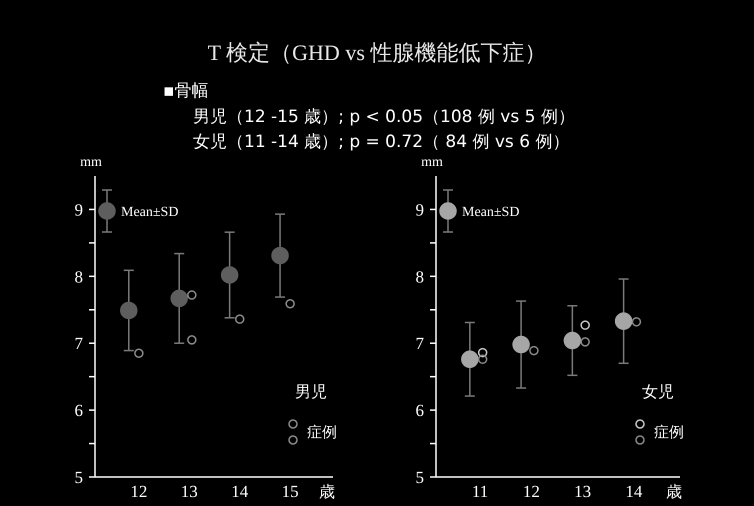  What do you see at coordinates (311, 391) in the screenshot?
I see `annotation: 男児` at bounding box center [311, 391].